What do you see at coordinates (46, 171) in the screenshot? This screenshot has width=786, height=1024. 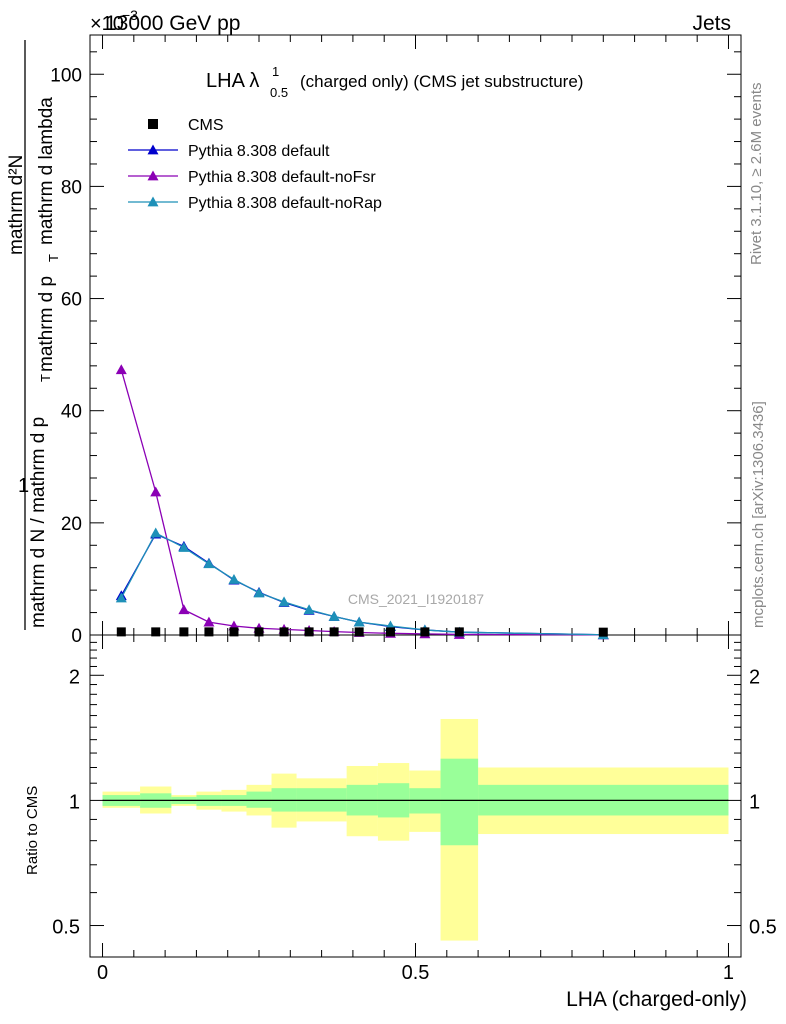 I see `ylabel-den-part2: mathrm d lambda` at bounding box center [46, 171].